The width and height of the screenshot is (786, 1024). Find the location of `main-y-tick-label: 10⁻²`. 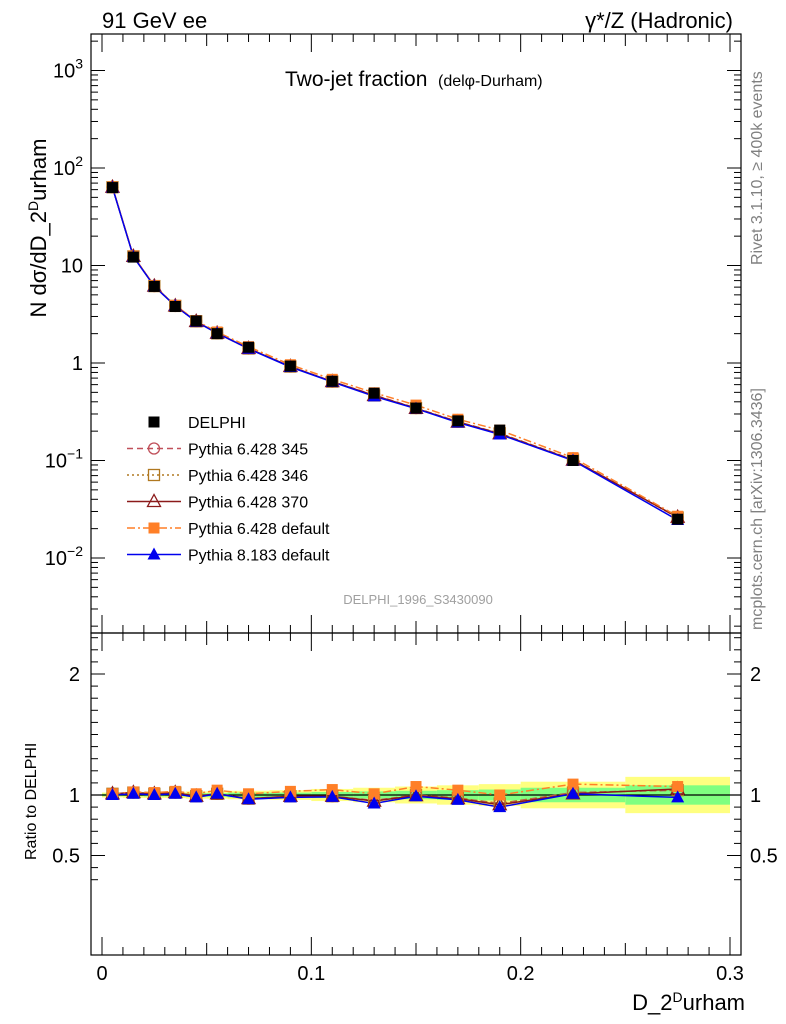

main-y-tick-label: 10⁻² is located at coordinates (64, 556).